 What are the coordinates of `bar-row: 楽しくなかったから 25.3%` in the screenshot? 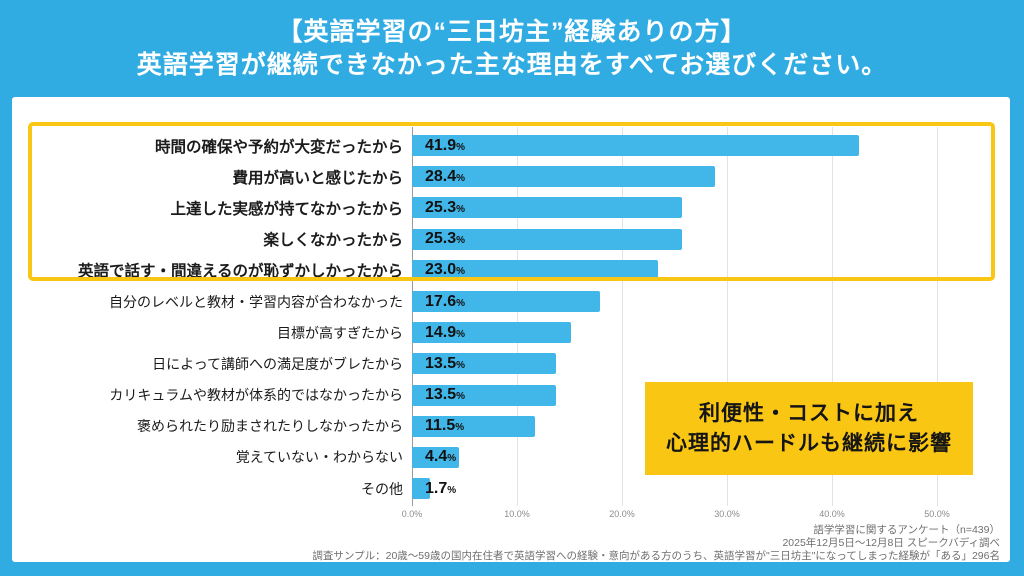 It's located at (511, 239).